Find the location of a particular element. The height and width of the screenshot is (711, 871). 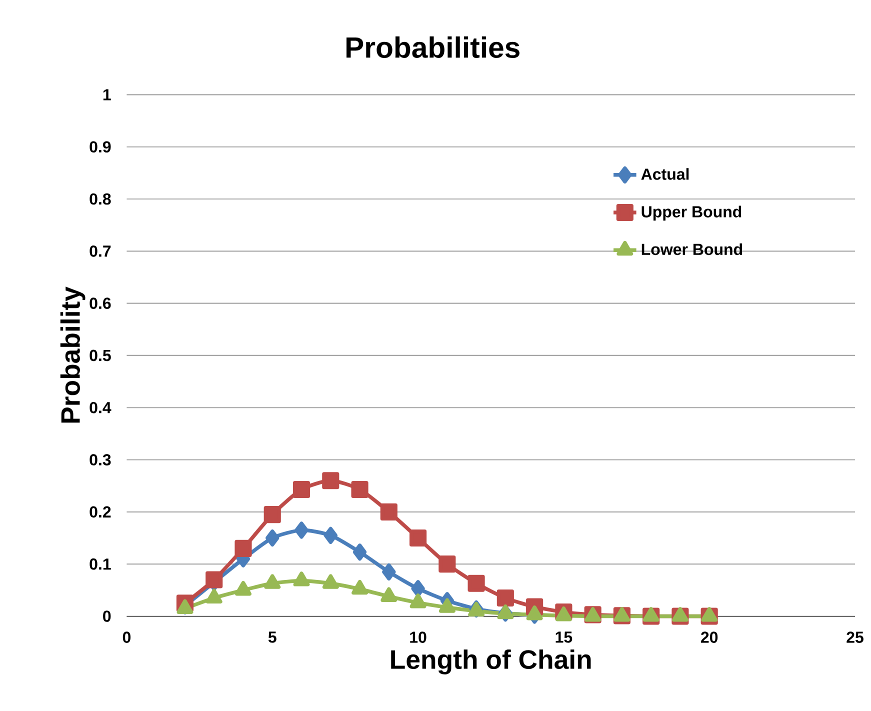

y-tick-label: 0.1 is located at coordinates (100, 564).